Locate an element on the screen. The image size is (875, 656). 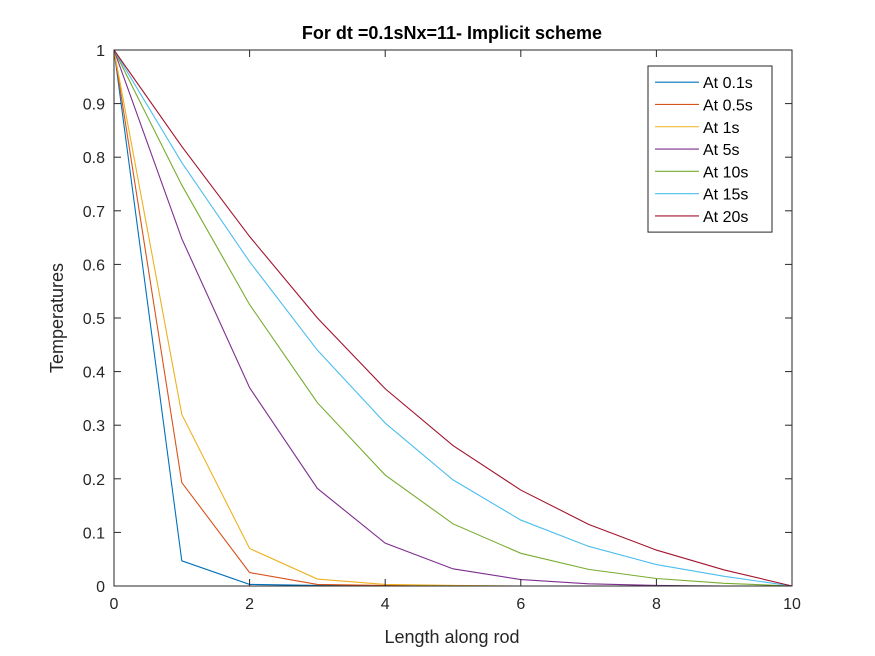
y-tick-label-2: 0.2 is located at coordinates (94, 480).